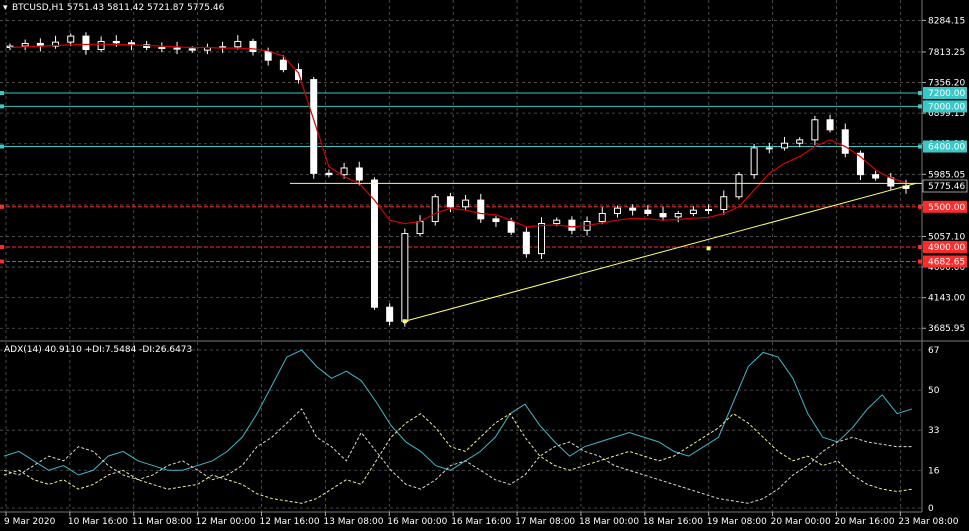 Image resolution: width=969 pixels, height=531 pixels. I want to click on price-tick-label: 4600.00, so click(946, 268).